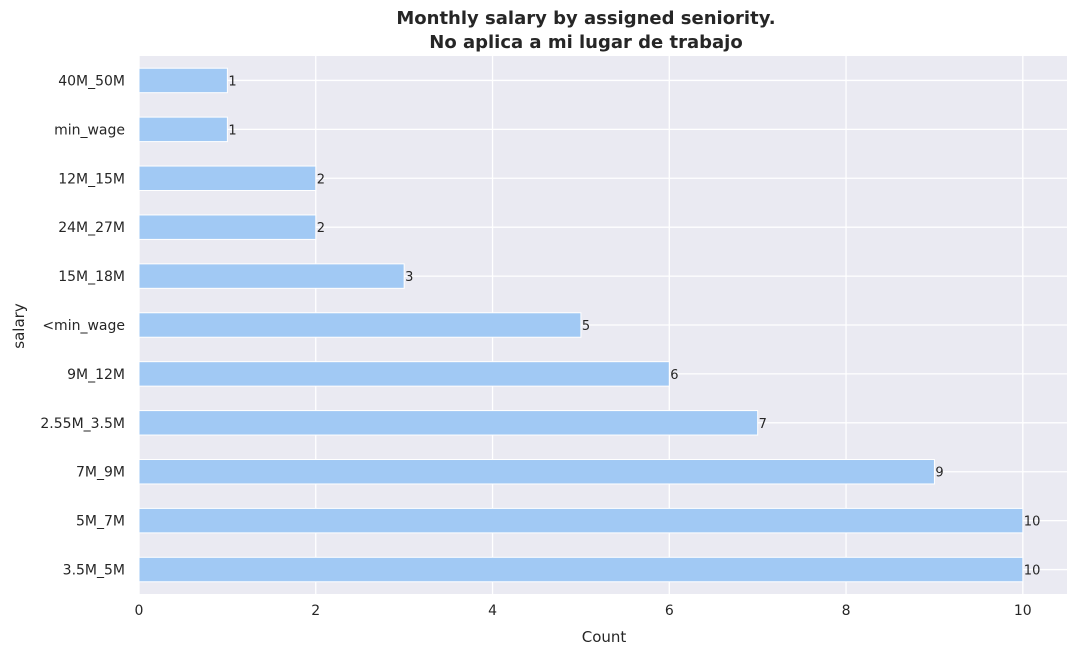 The width and height of the screenshot is (1078, 660). What do you see at coordinates (360, 325) in the screenshot?
I see `bar-<min_wage` at bounding box center [360, 325].